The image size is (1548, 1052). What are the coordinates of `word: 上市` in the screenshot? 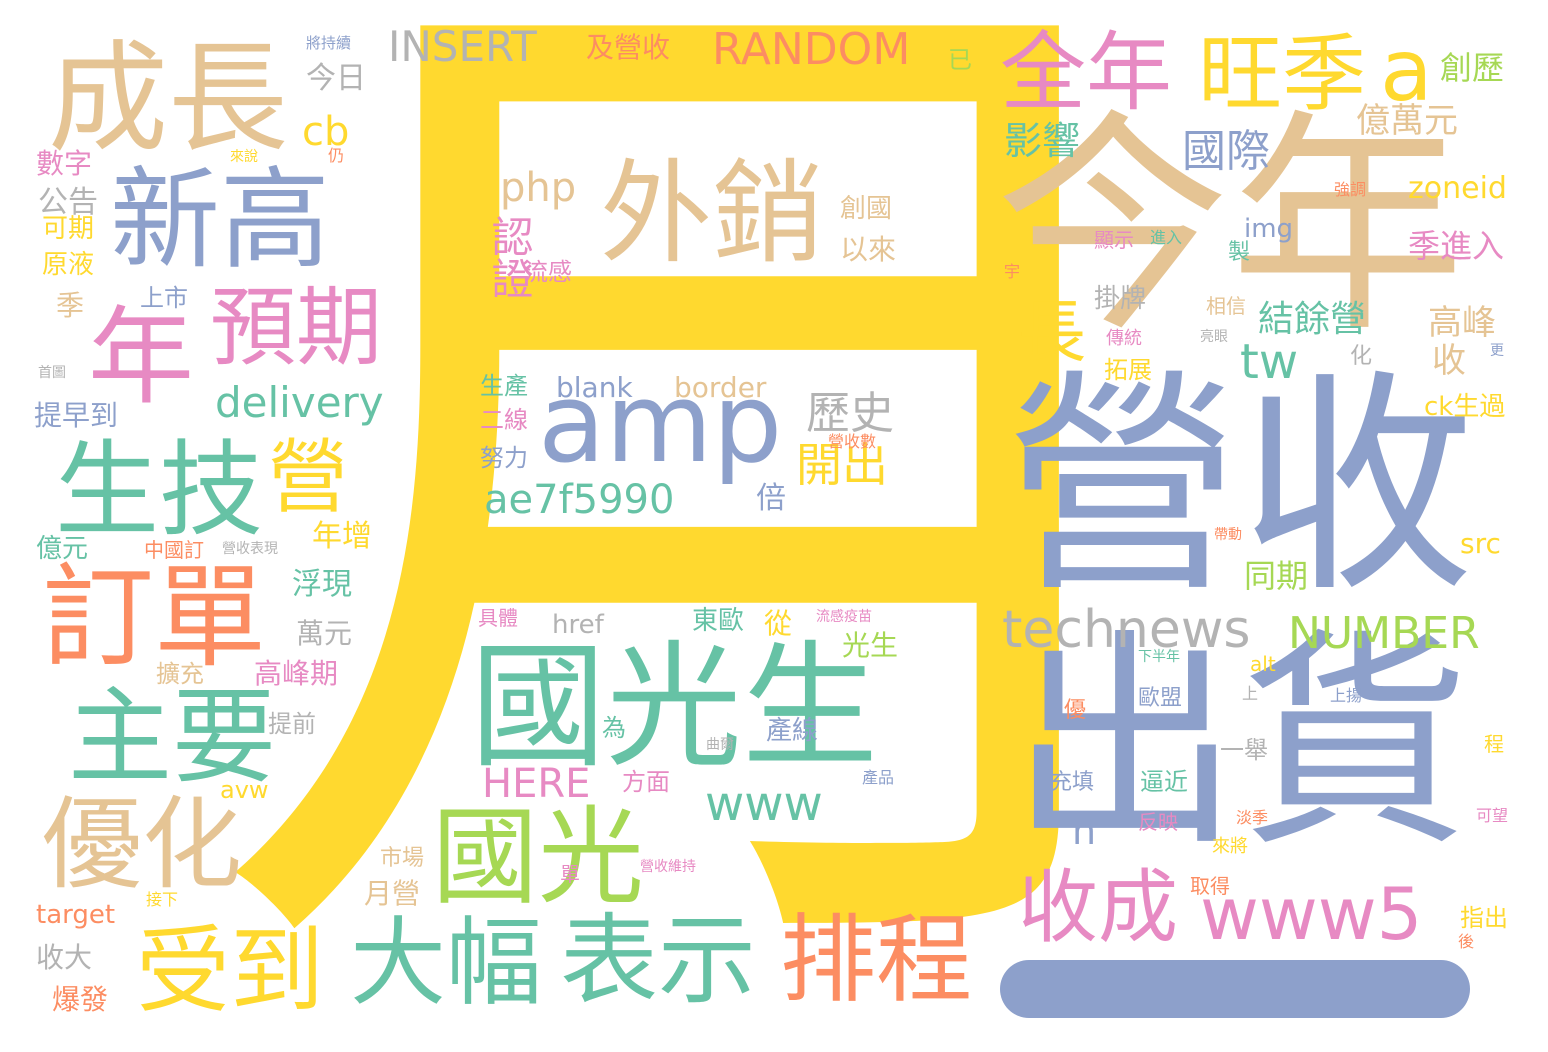 It's located at (164, 298).